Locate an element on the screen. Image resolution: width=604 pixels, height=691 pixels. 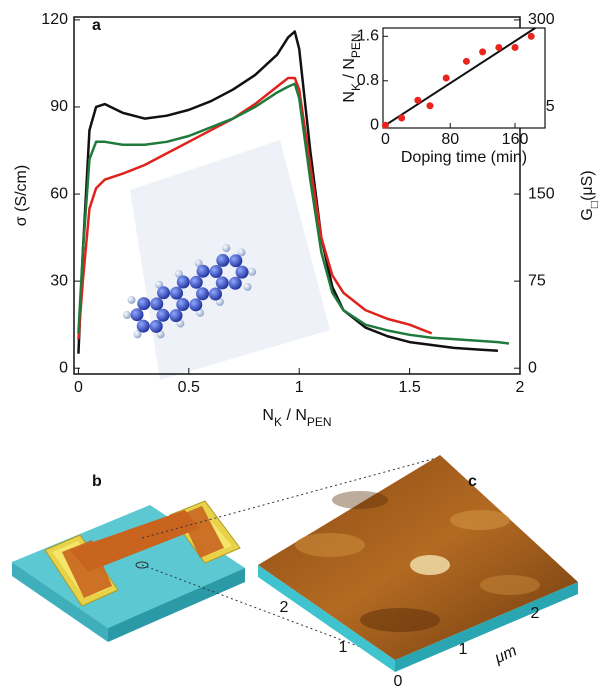
y-tick-label: 90 is located at coordinates (59, 106).